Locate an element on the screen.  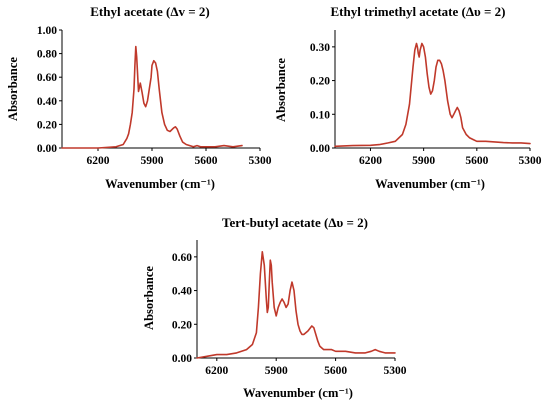
y-tick-label: 0.10 is located at coordinates (320, 115).